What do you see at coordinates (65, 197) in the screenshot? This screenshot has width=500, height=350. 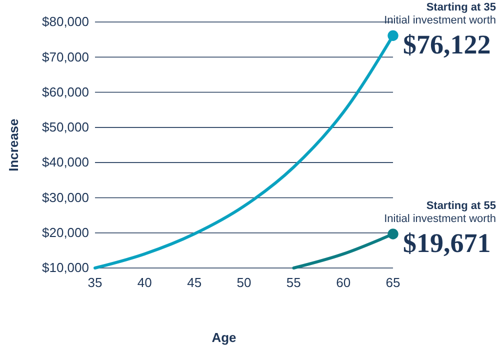 I see `y-tick-label: $30,000` at bounding box center [65, 197].